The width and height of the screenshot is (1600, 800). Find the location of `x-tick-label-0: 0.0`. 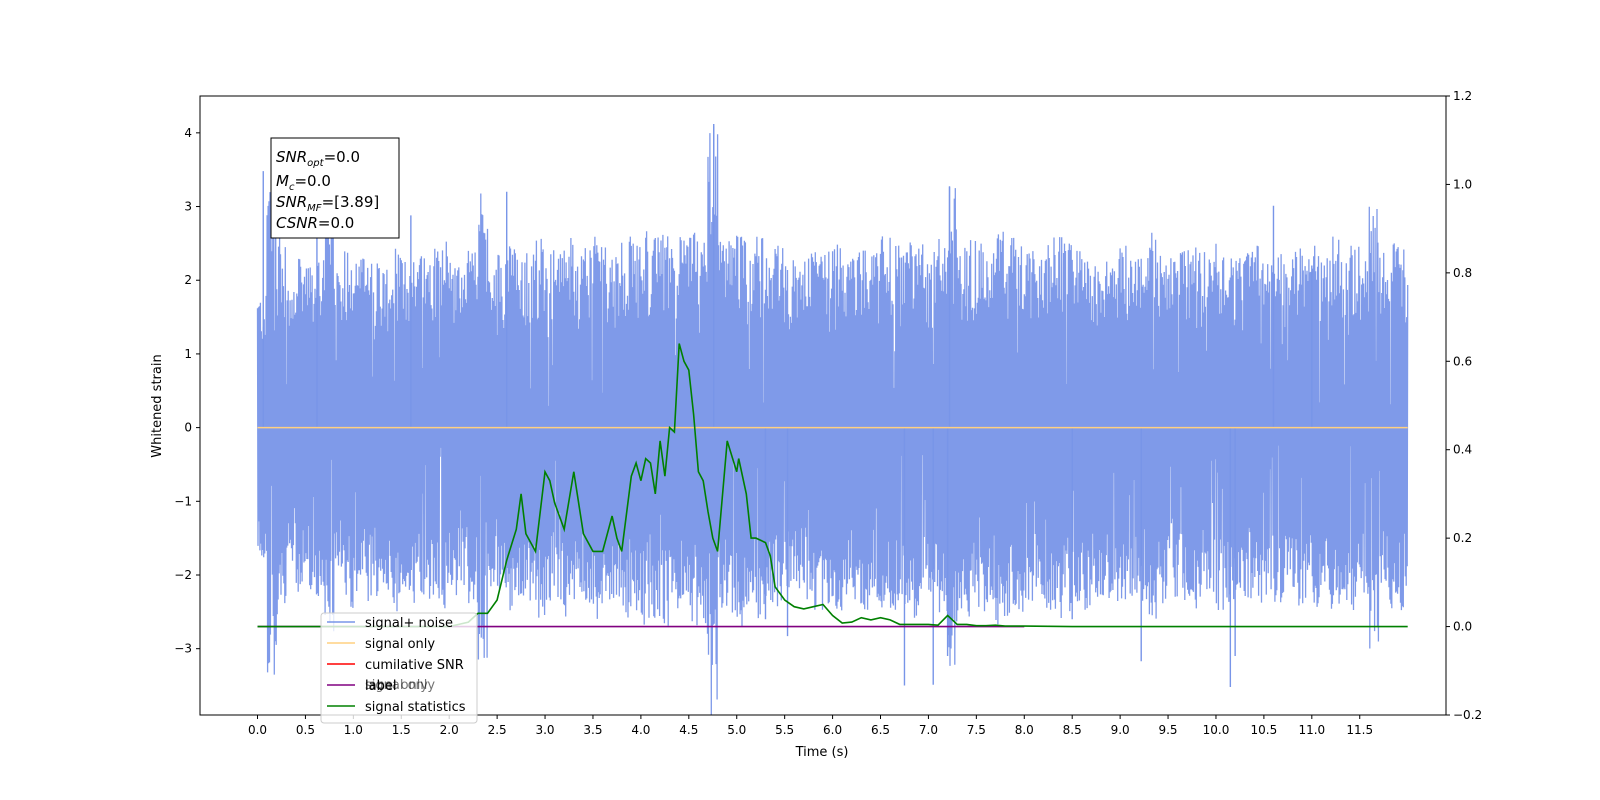

x-tick-label-0: 0.0 is located at coordinates (257, 730).